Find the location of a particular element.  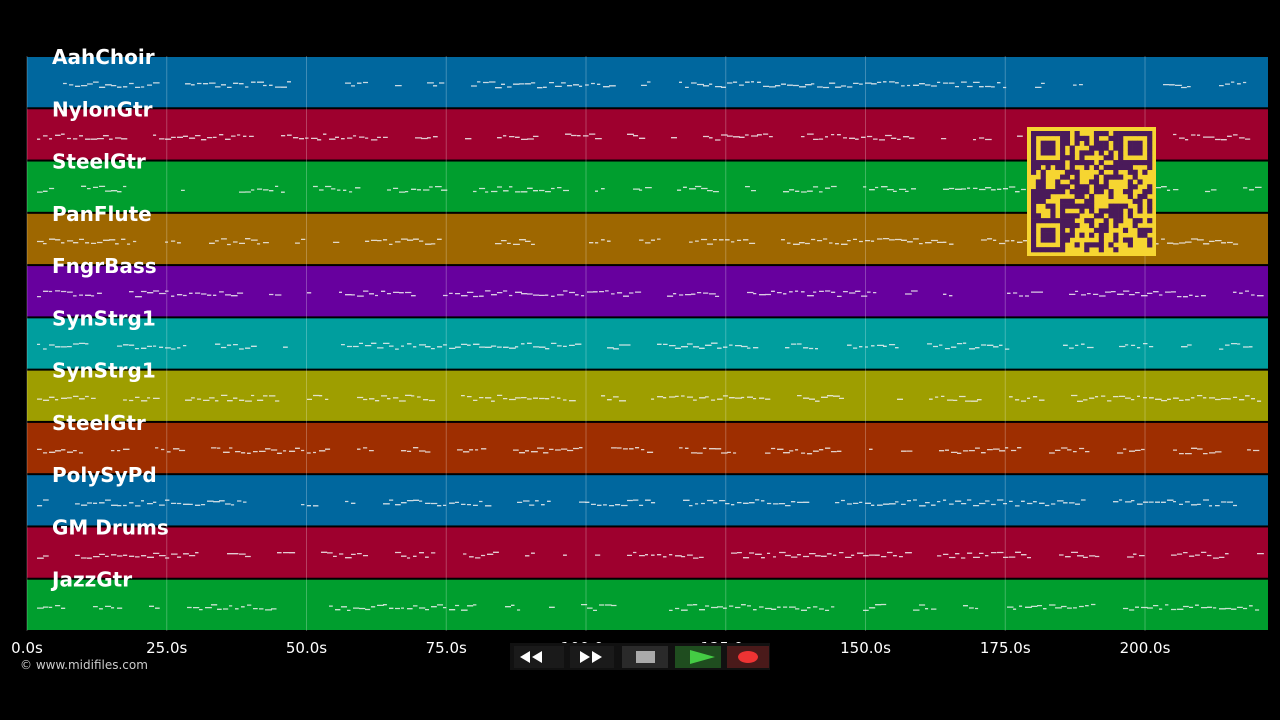

play-button is located at coordinates (698, 657).